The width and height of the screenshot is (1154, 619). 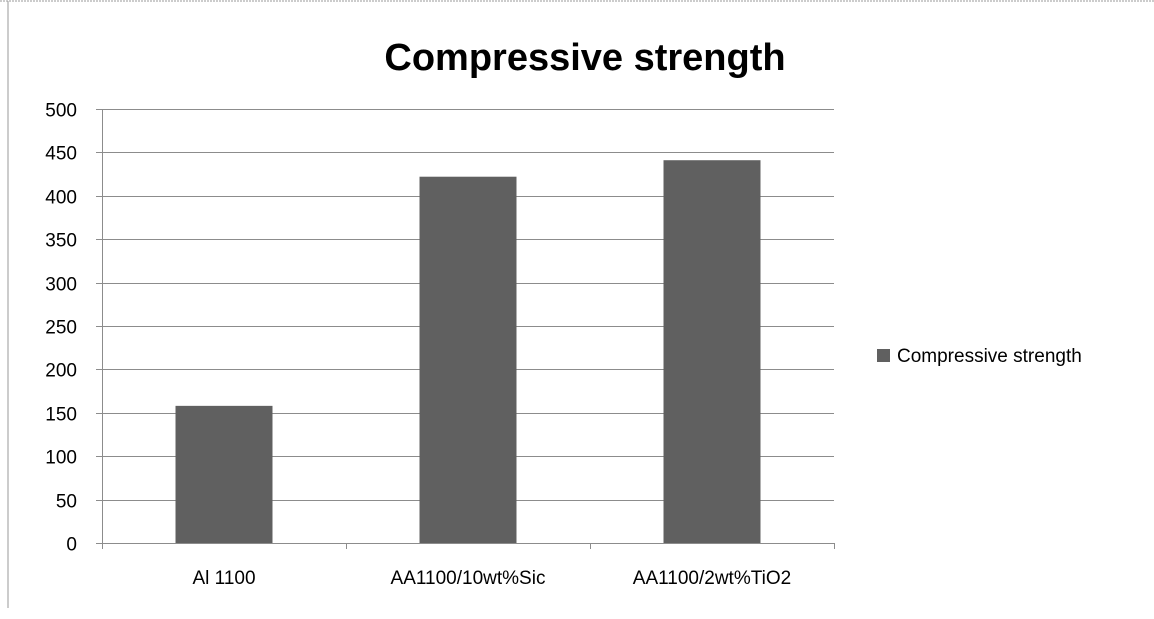 What do you see at coordinates (223, 578) in the screenshot?
I see `x-tick-label: Al 1100` at bounding box center [223, 578].